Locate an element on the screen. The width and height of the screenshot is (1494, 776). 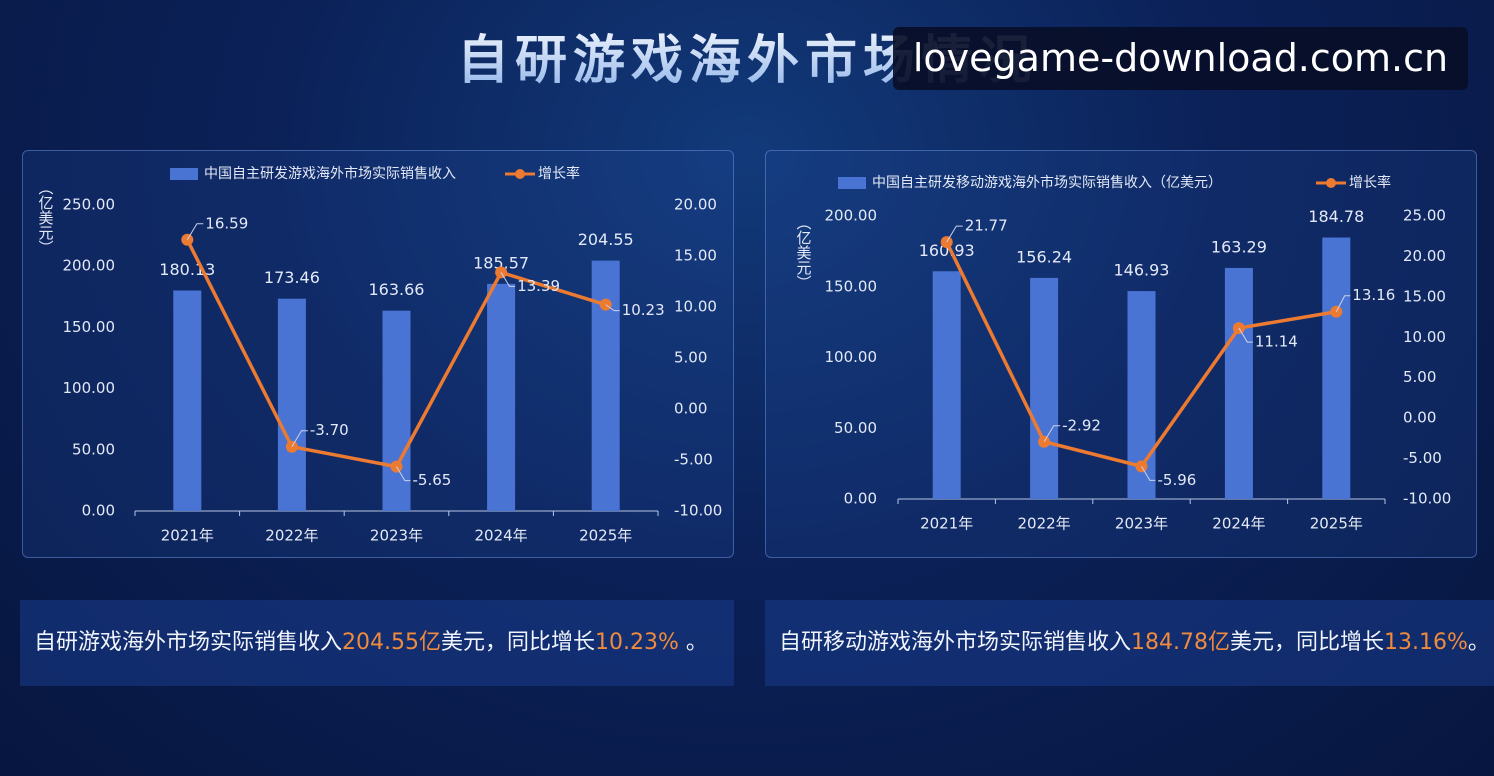
line-value-label: 11.14 is located at coordinates (1276, 342).